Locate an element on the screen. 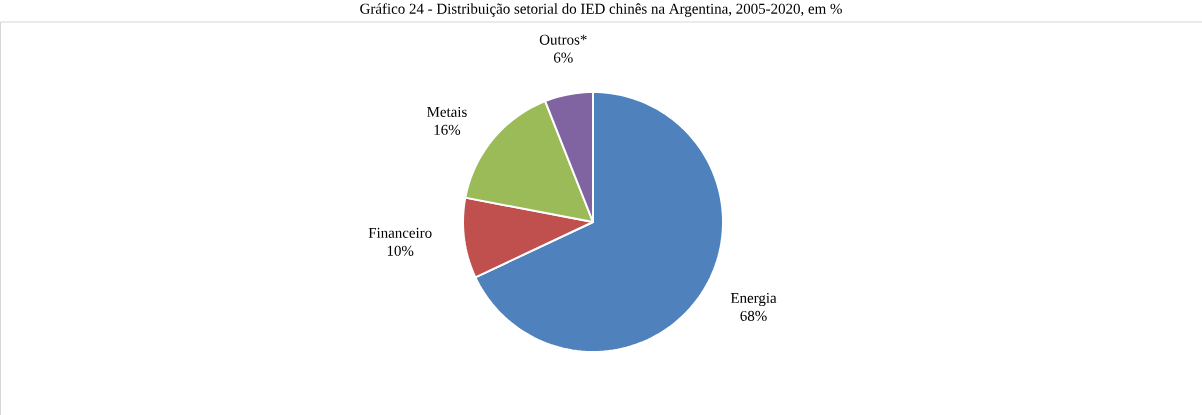  slice-label: Outros* is located at coordinates (563, 39).